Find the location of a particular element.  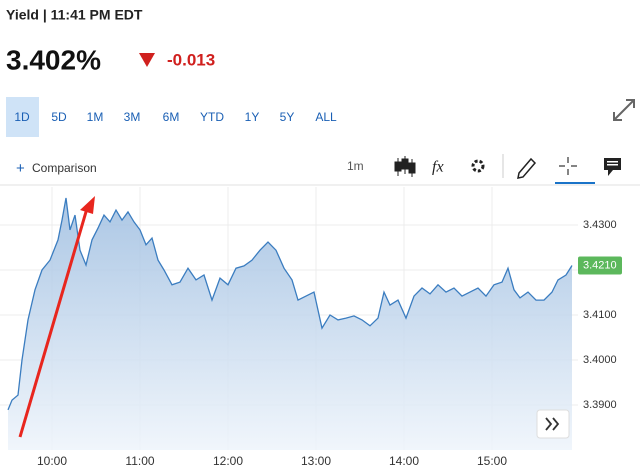

x-tick-label: 13:00 is located at coordinates (316, 461).